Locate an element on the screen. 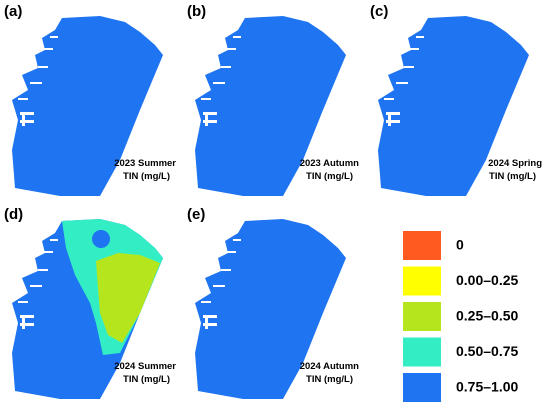  map-panel: (b) 2023 Autumn TIN (mg/L) is located at coordinates (273, 99).